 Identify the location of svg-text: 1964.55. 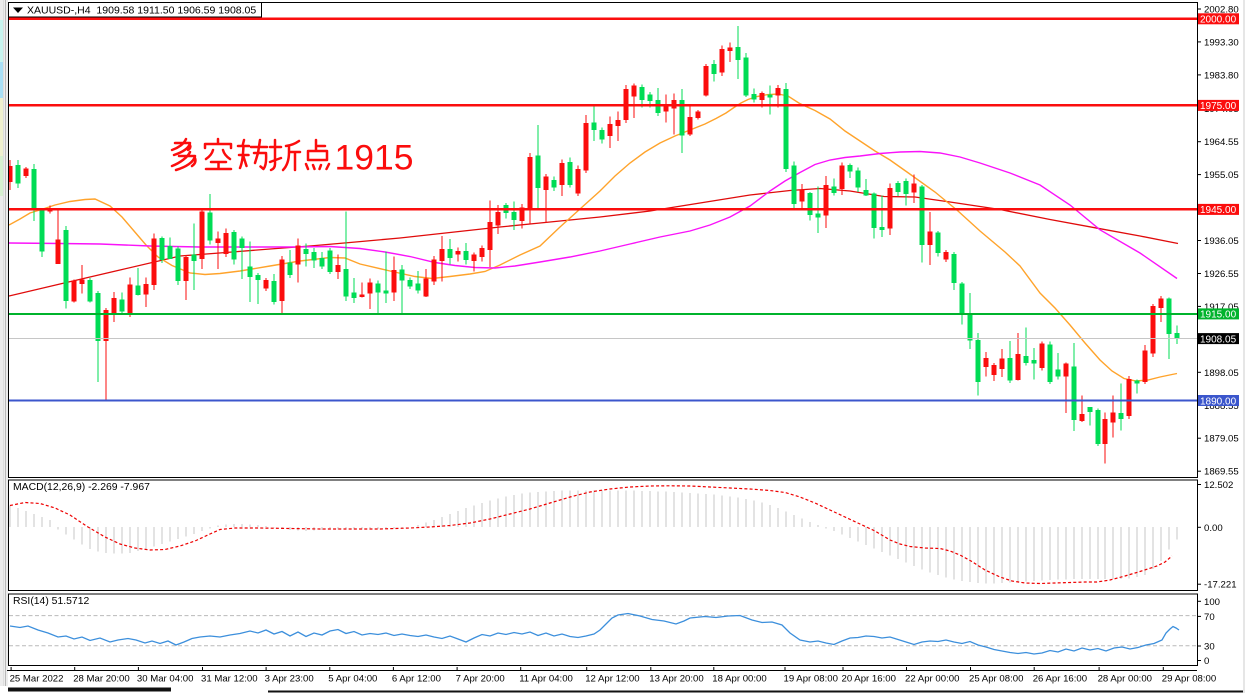
(1221, 142).